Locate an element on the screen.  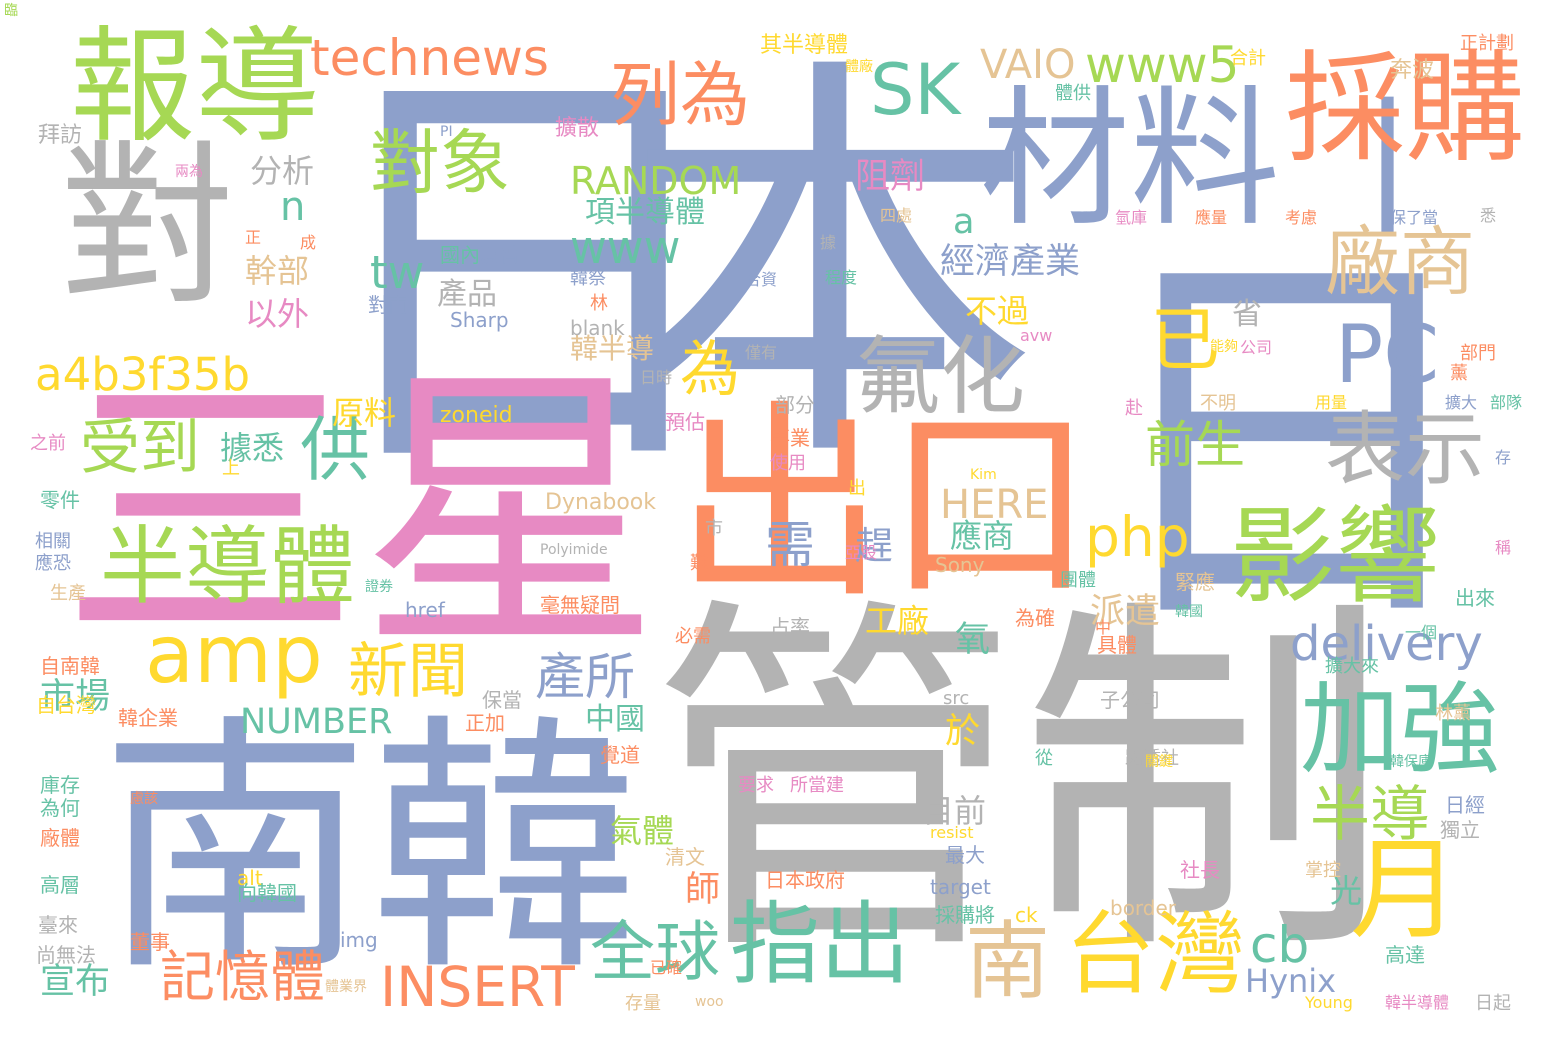
cloud-word: 能夠 is located at coordinates (1224, 347).